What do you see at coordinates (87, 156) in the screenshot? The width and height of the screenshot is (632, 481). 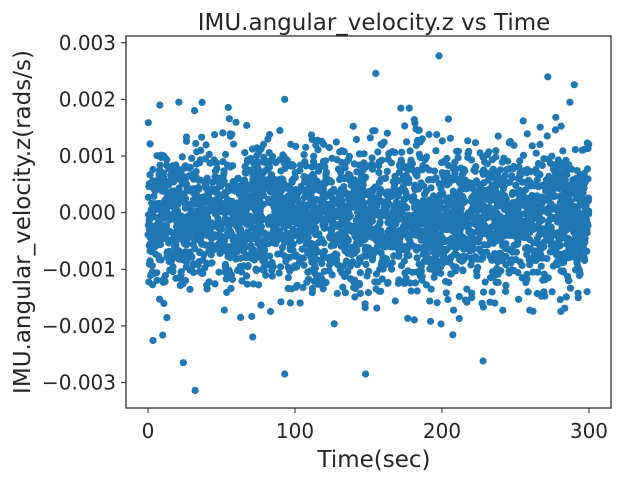 I see `y-tick-label: 0.001` at bounding box center [87, 156].